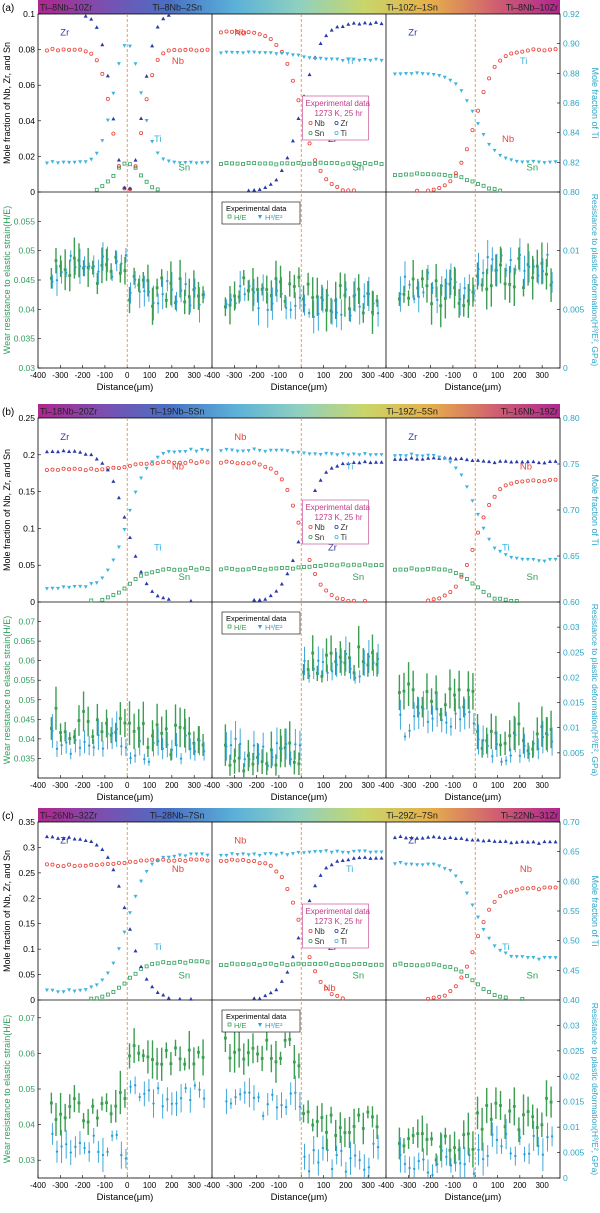  Describe the element at coordinates (125, 797) in the screenshot. I see `xlabel: Distance(μm)` at that location.